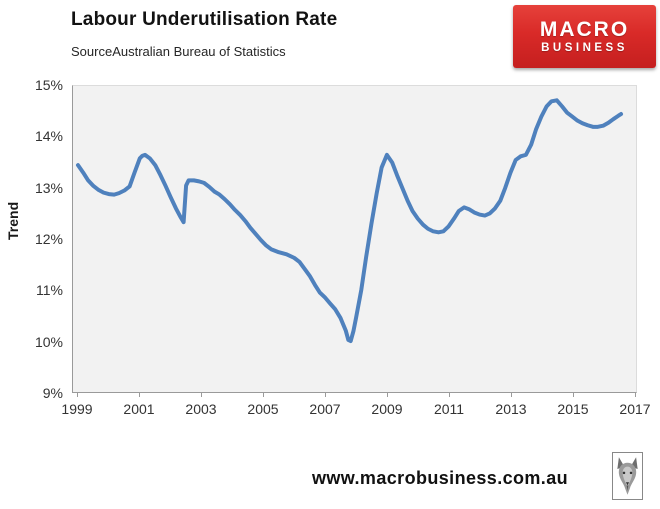 The height and width of the screenshot is (509, 660). What do you see at coordinates (48, 239) in the screenshot?
I see `y-tick-label: 12%` at bounding box center [48, 239].